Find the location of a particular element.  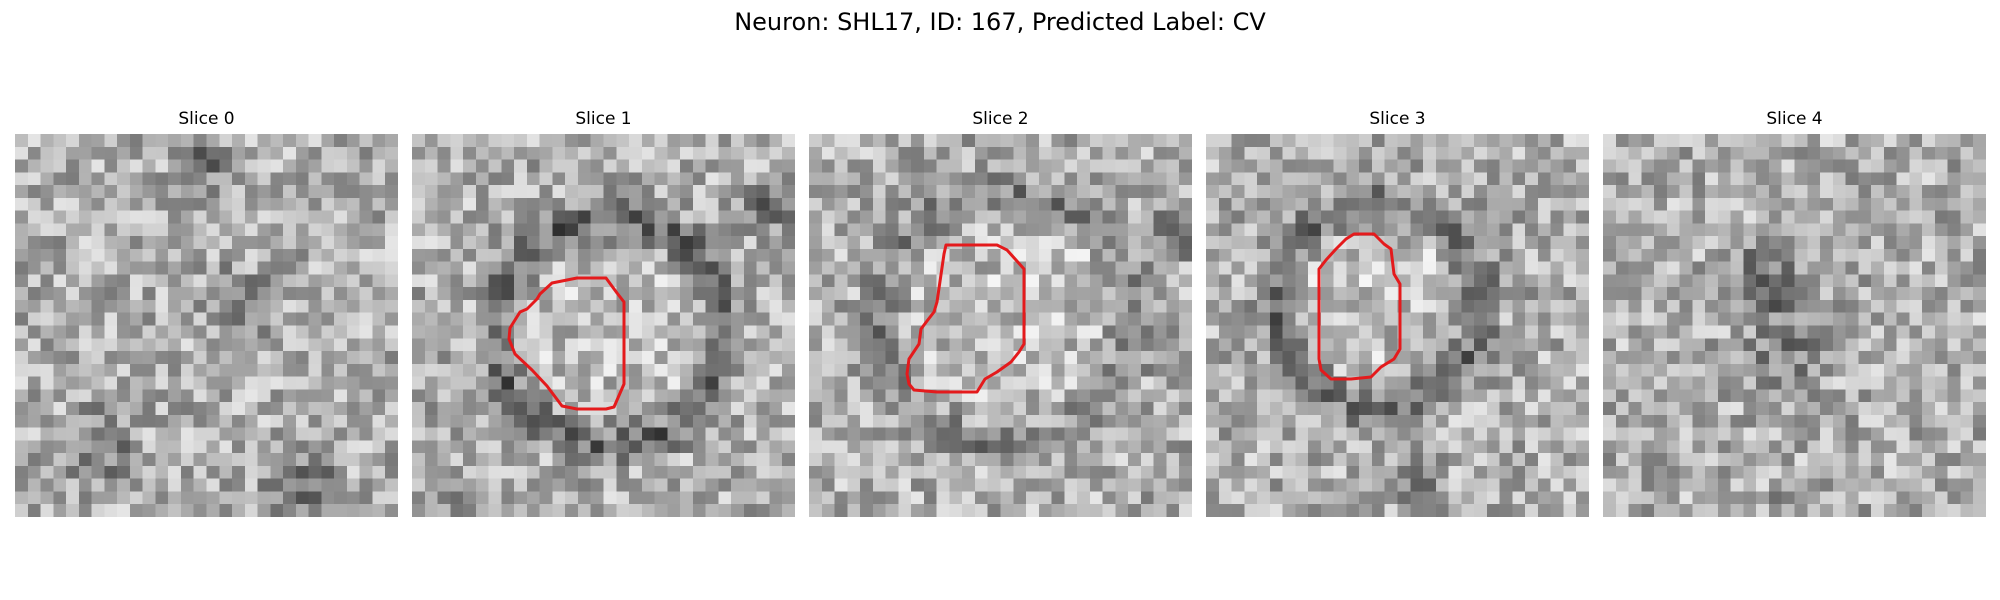

slice-panel-2: Slice 2 is located at coordinates (1000, 312).